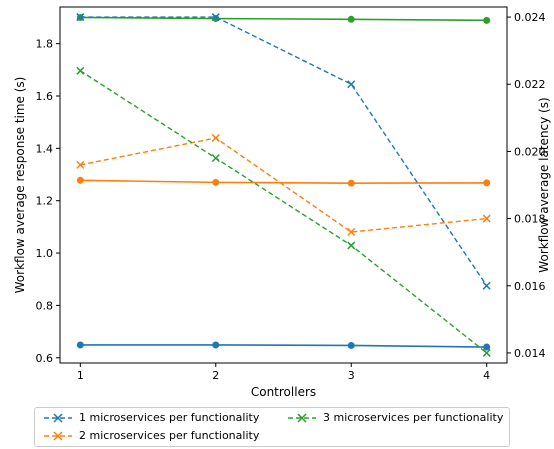 The image size is (554, 449). What do you see at coordinates (45, 96) in the screenshot?
I see `y-left-tick-label: 1.6` at bounding box center [45, 96].